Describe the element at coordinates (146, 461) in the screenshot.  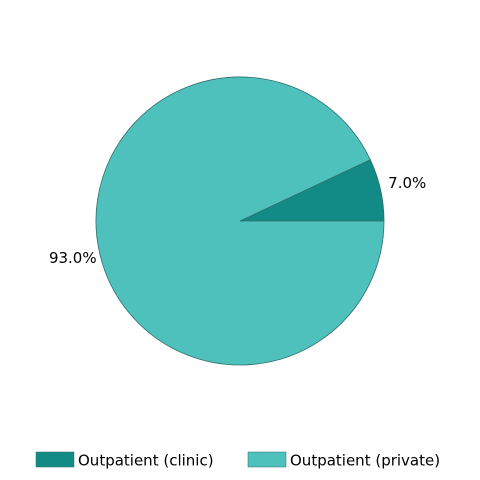
I see `legend-label: Outpatient (clinic)` at that location.